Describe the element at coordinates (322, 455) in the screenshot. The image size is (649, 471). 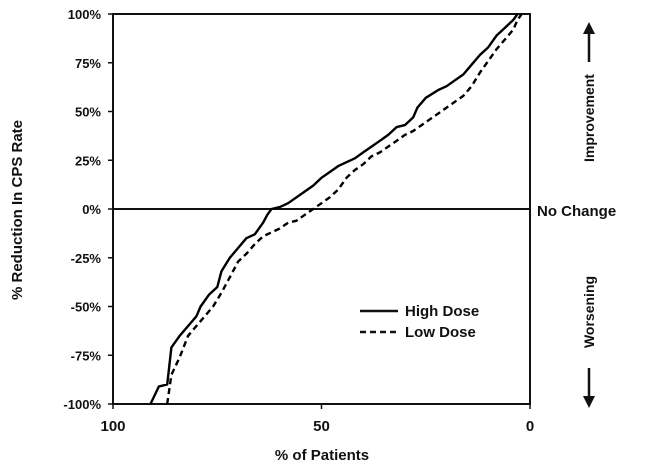
I see `x-axis-title: % of Patients` at that location.